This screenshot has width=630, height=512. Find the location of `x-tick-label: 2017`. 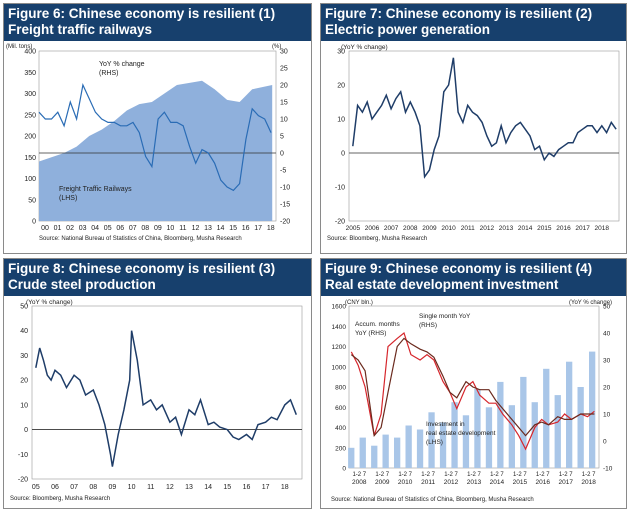

x-tick-label: 2017 is located at coordinates (582, 228).